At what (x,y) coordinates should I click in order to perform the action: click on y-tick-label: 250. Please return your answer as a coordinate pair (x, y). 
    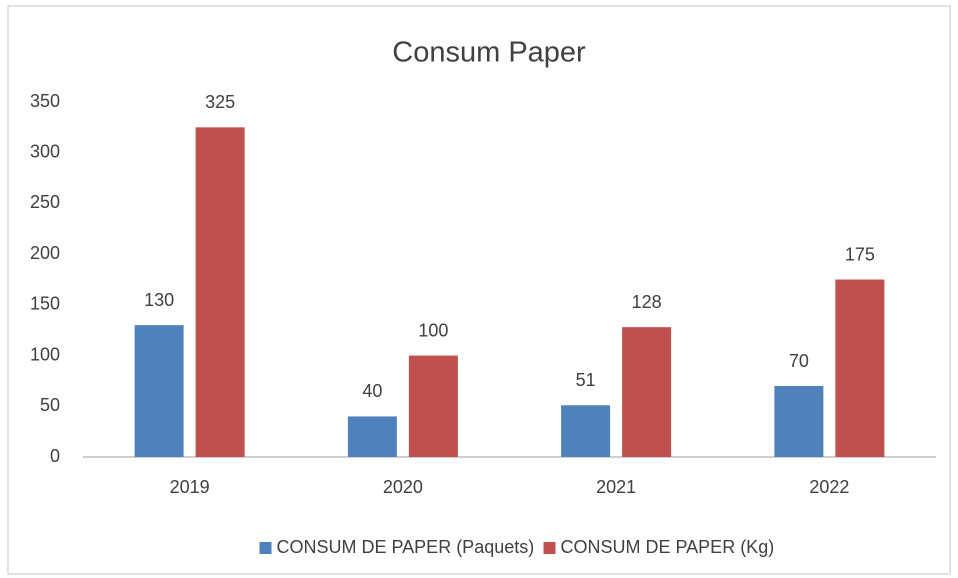
    Looking at the image, I should click on (45, 202).